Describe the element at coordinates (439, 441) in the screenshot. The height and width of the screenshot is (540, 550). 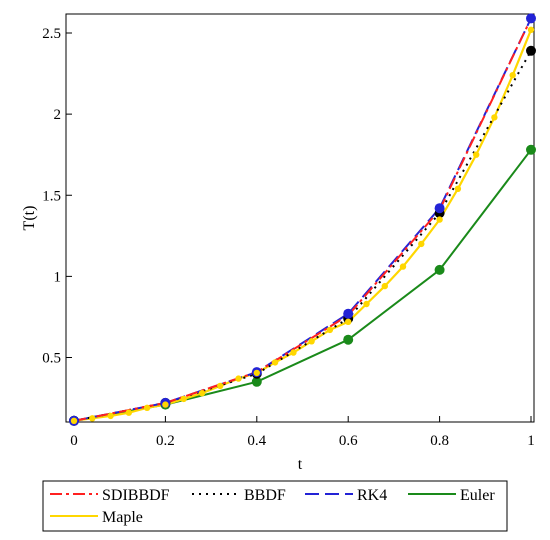
I see `x-tick-label: 0.8` at that location.